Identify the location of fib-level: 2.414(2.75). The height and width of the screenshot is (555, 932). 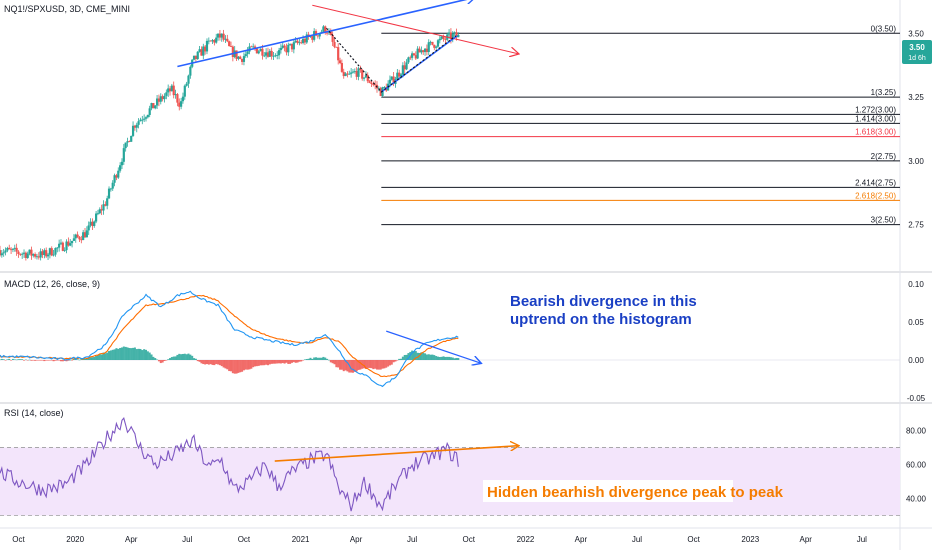
(640, 183).